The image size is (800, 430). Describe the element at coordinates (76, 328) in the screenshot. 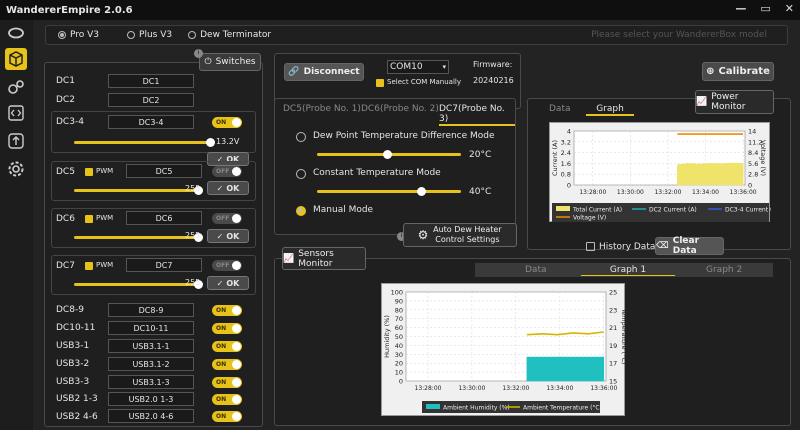

I see `dc1011-label: DC10-11` at that location.